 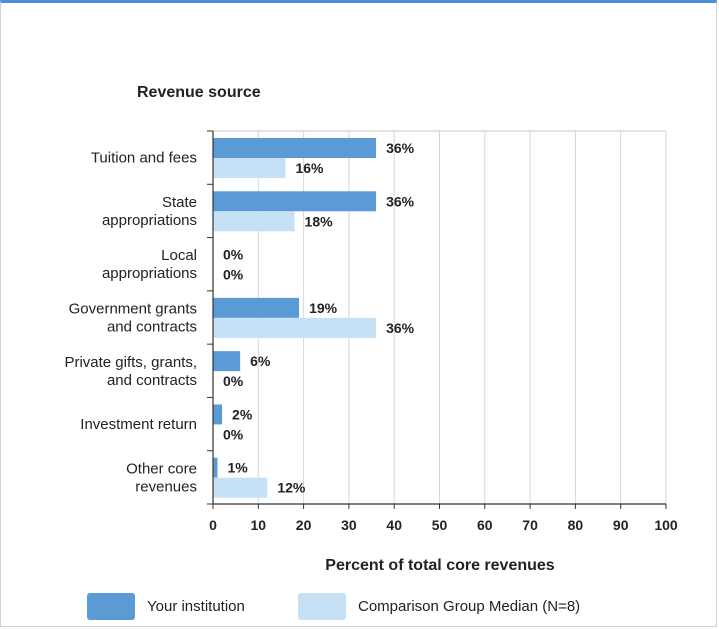 What do you see at coordinates (485, 525) in the screenshot?
I see `x-tick-label: 60` at bounding box center [485, 525].